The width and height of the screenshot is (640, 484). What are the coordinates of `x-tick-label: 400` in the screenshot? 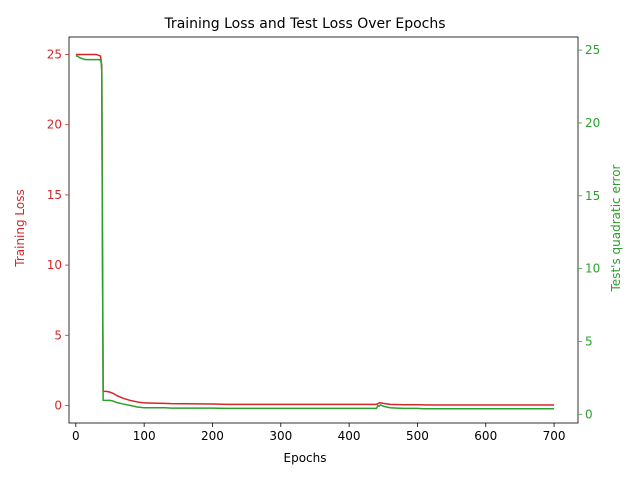 It's located at (349, 436).